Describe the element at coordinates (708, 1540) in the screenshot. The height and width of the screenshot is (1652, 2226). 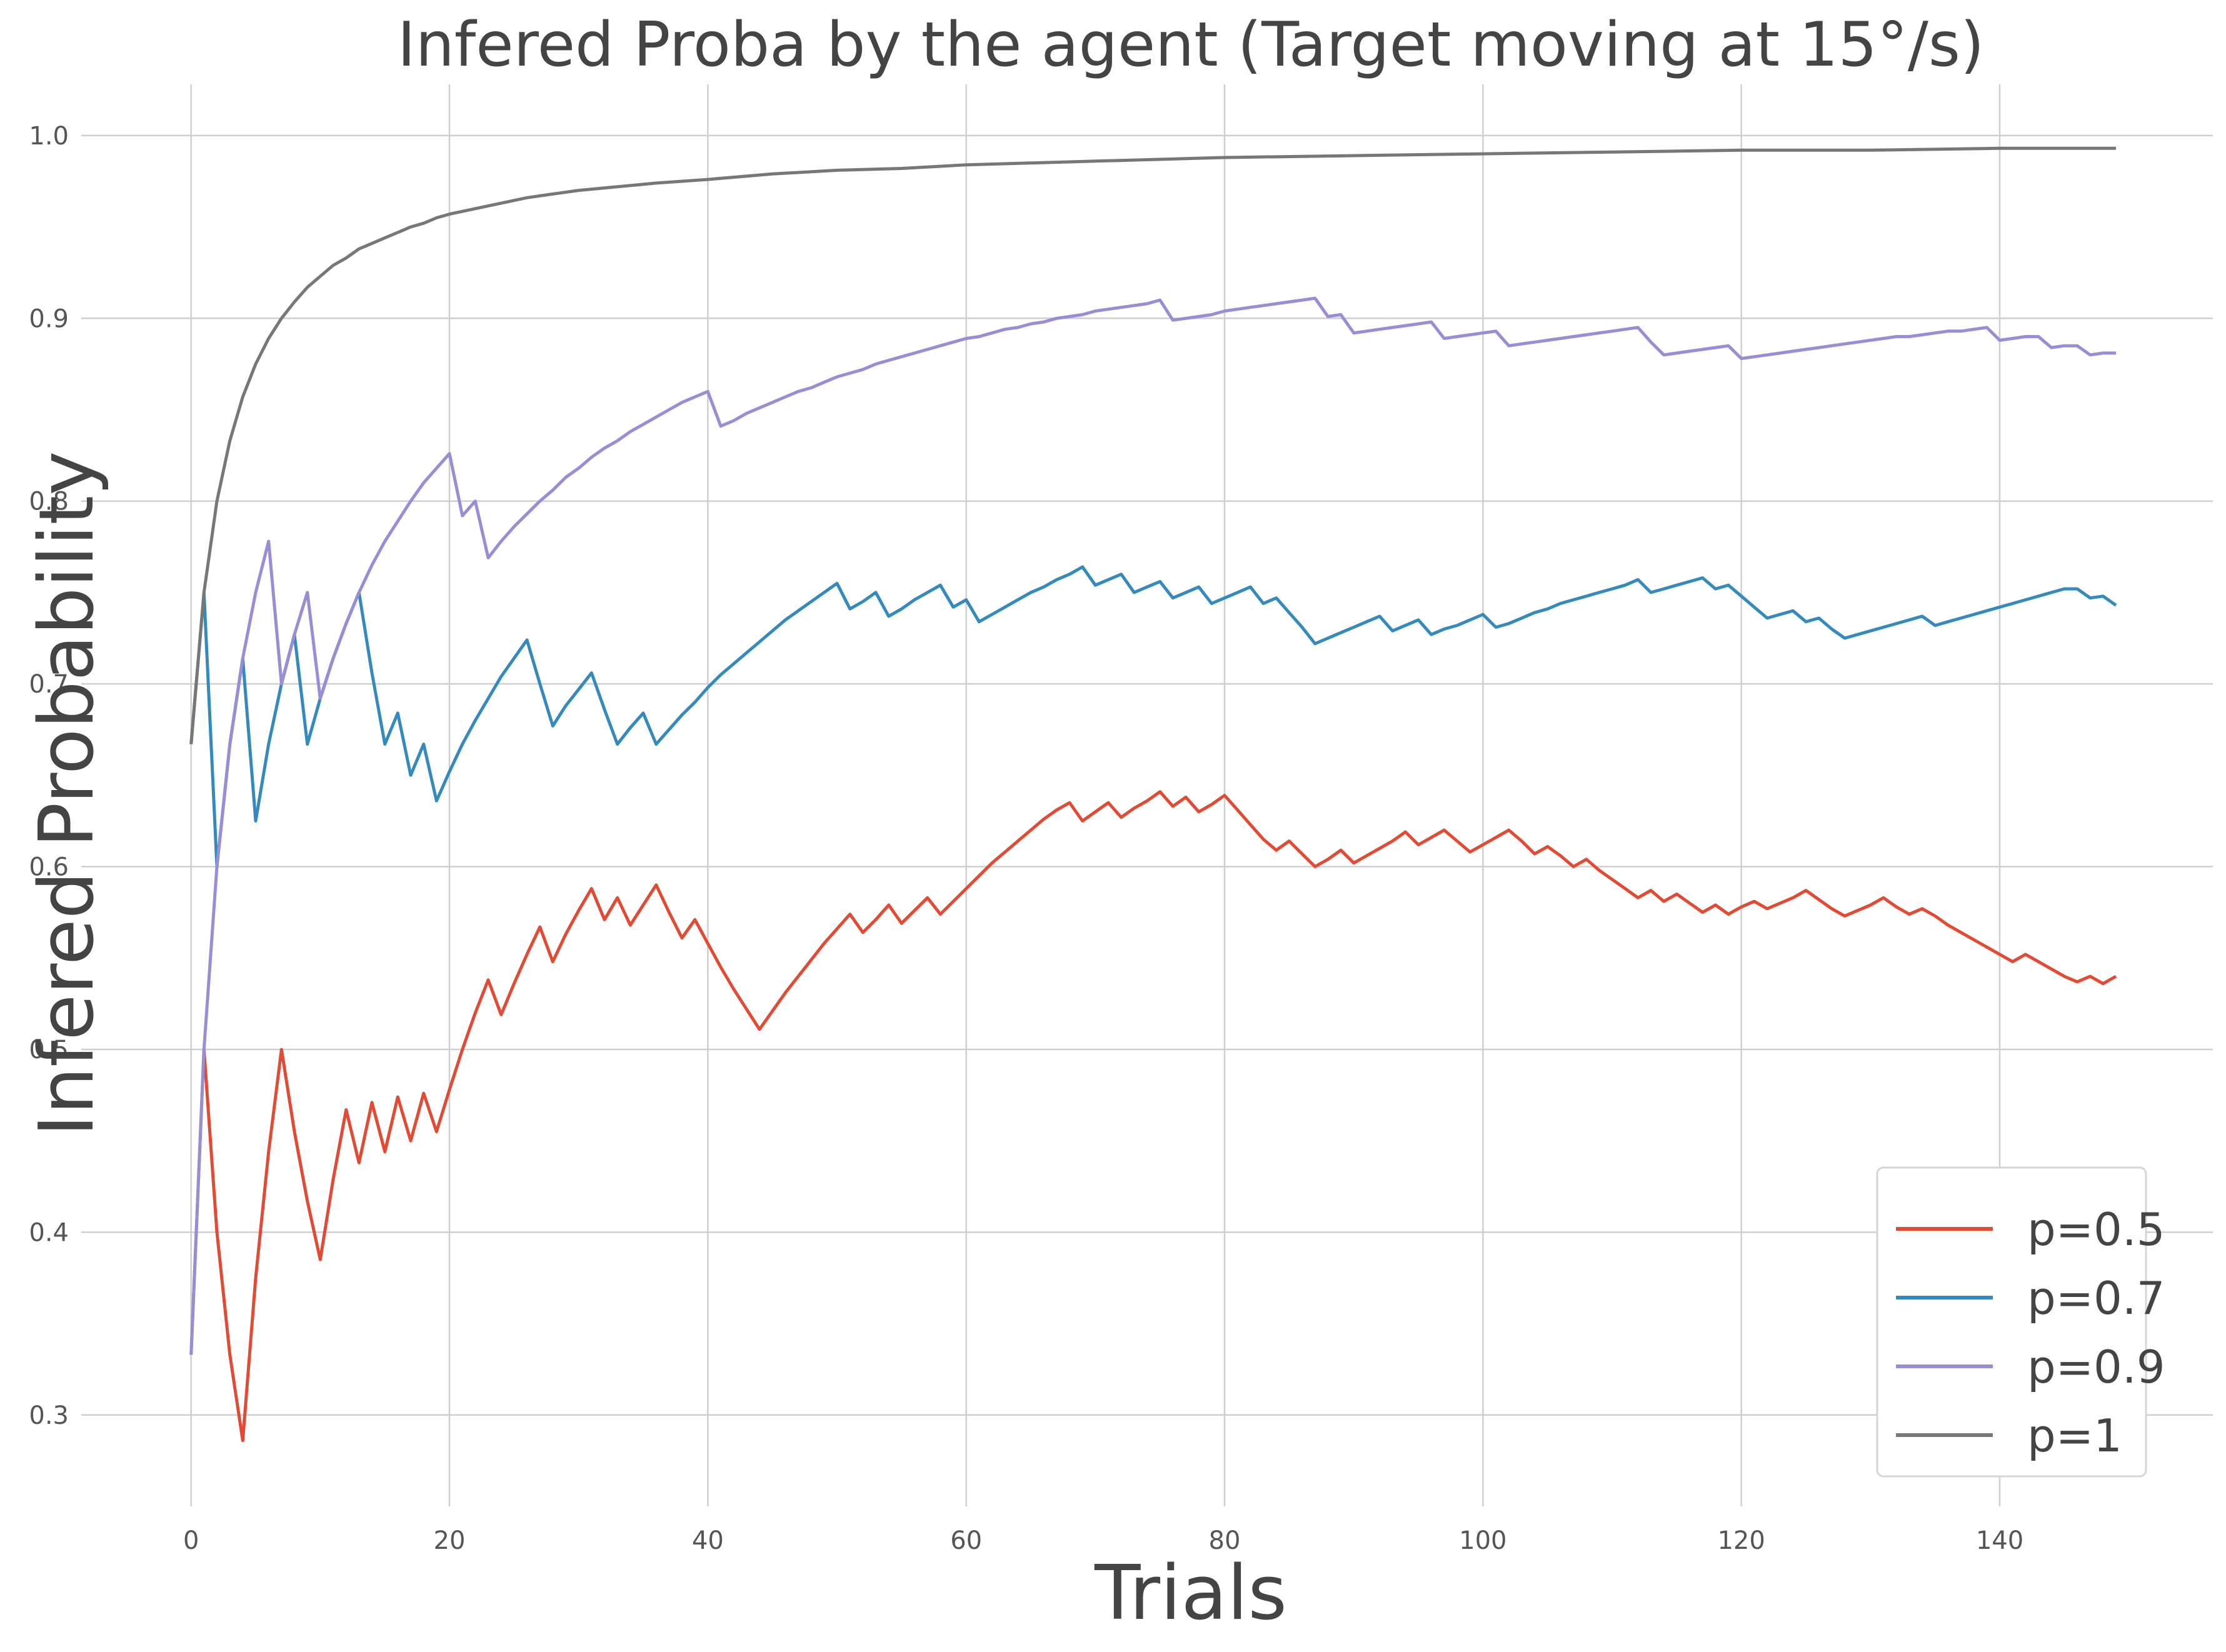
I see `x-tick-label: 40` at that location.